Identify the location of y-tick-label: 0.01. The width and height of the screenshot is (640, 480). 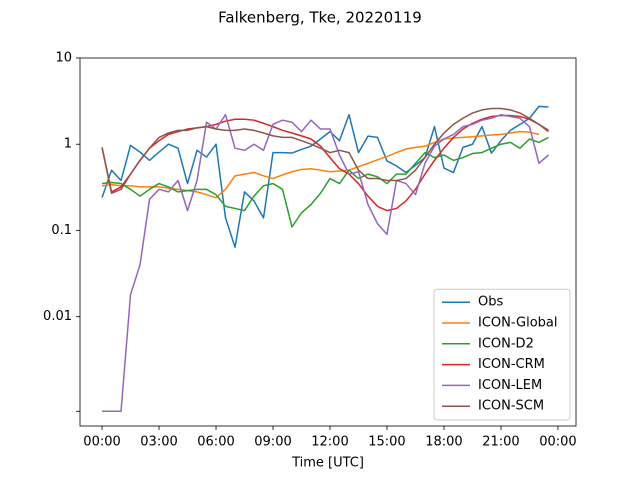
(57, 316).